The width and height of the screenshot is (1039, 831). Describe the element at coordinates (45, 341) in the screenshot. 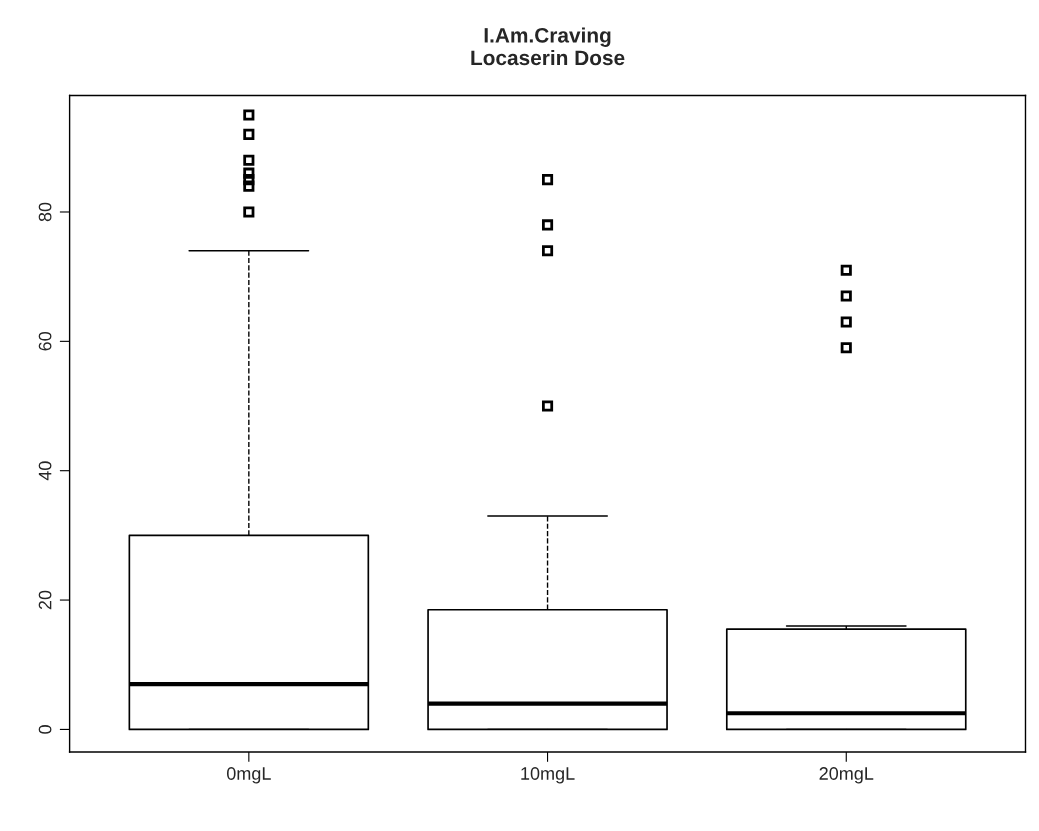

I see `y-tick-label: 60` at that location.